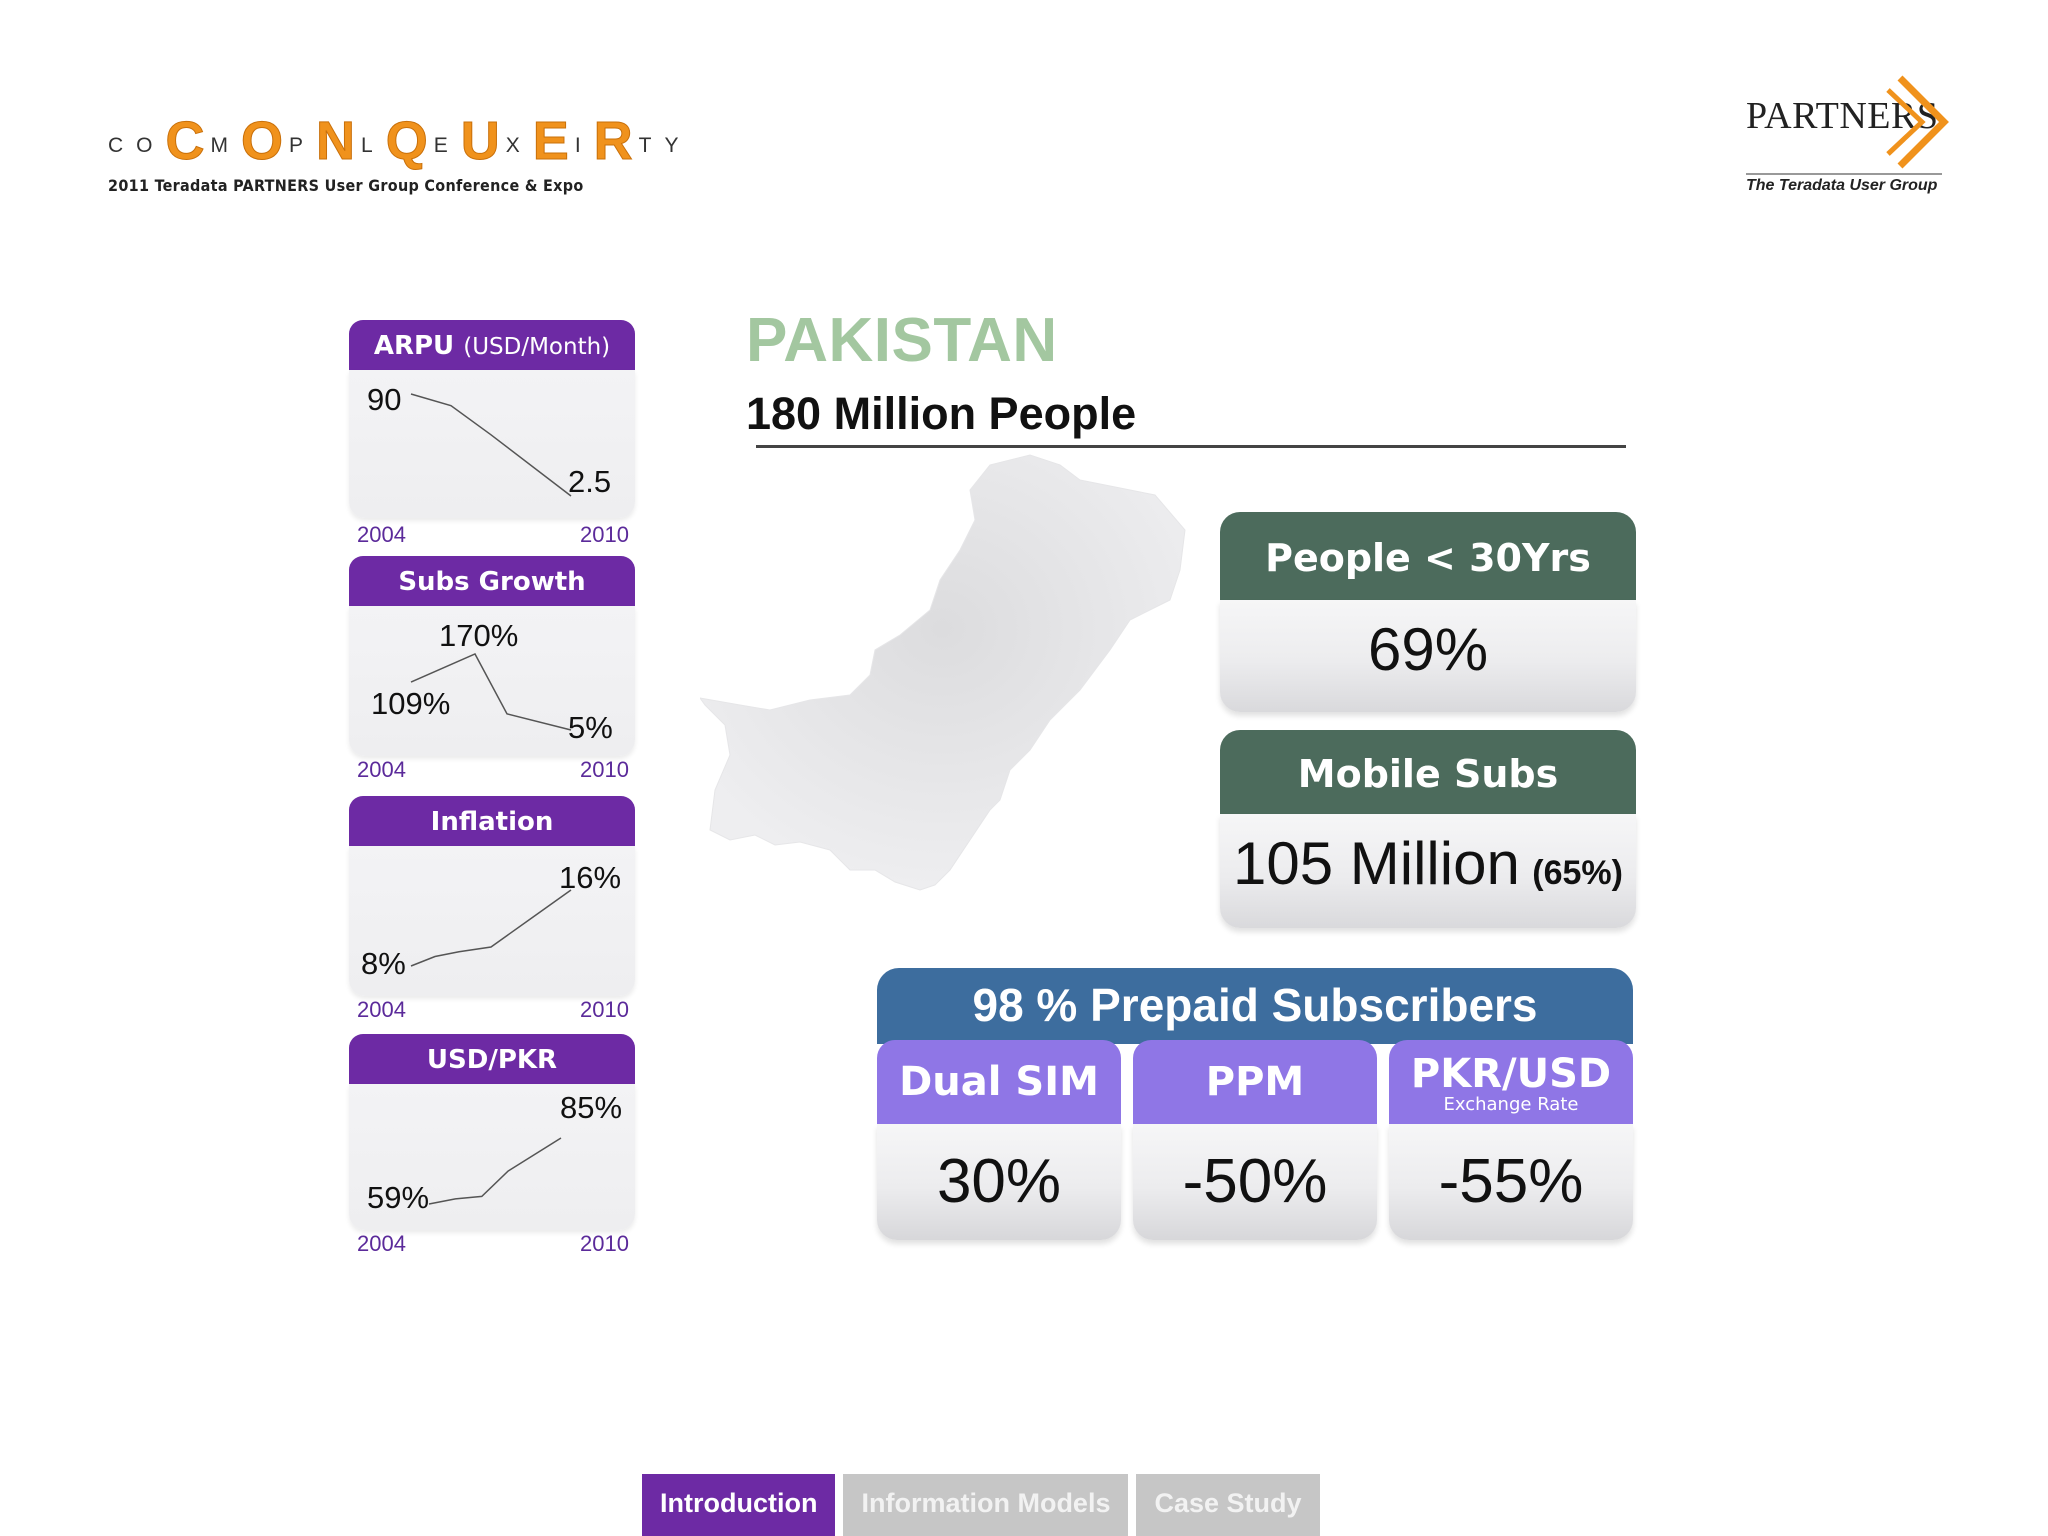  I want to click on arpu-chart: 90 2.5, so click(492, 444).